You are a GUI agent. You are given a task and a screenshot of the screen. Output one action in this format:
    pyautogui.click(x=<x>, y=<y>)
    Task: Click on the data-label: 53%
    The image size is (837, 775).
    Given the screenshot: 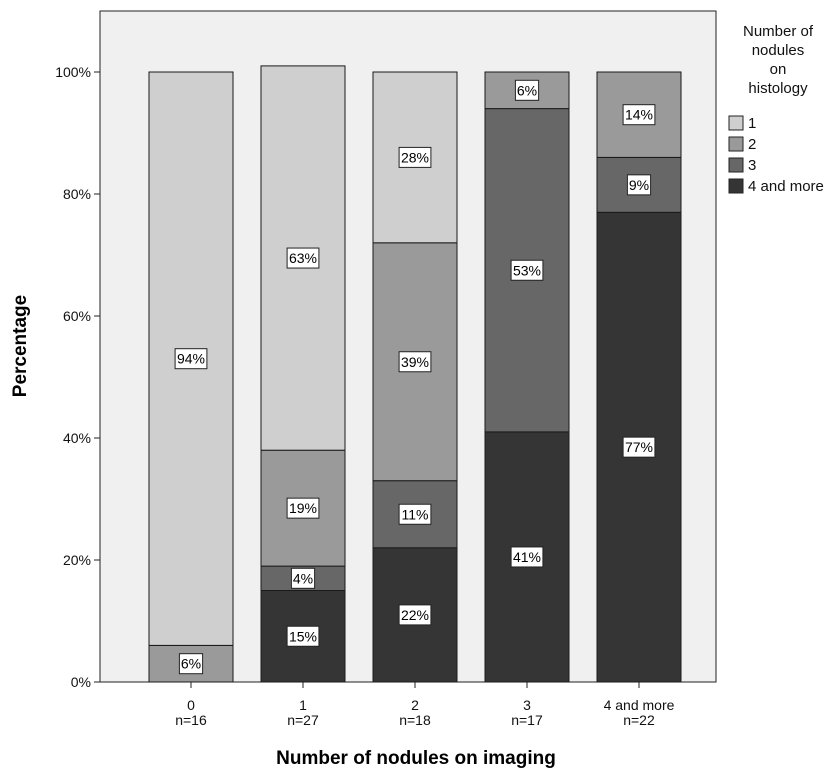 What is the action you would take?
    pyautogui.click(x=527, y=270)
    